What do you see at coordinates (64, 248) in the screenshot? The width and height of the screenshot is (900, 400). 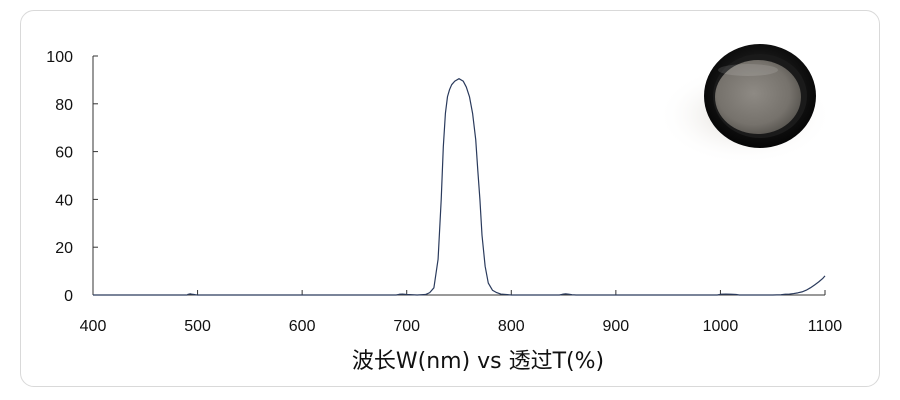 I see `y-tick-label: 20` at bounding box center [64, 248].